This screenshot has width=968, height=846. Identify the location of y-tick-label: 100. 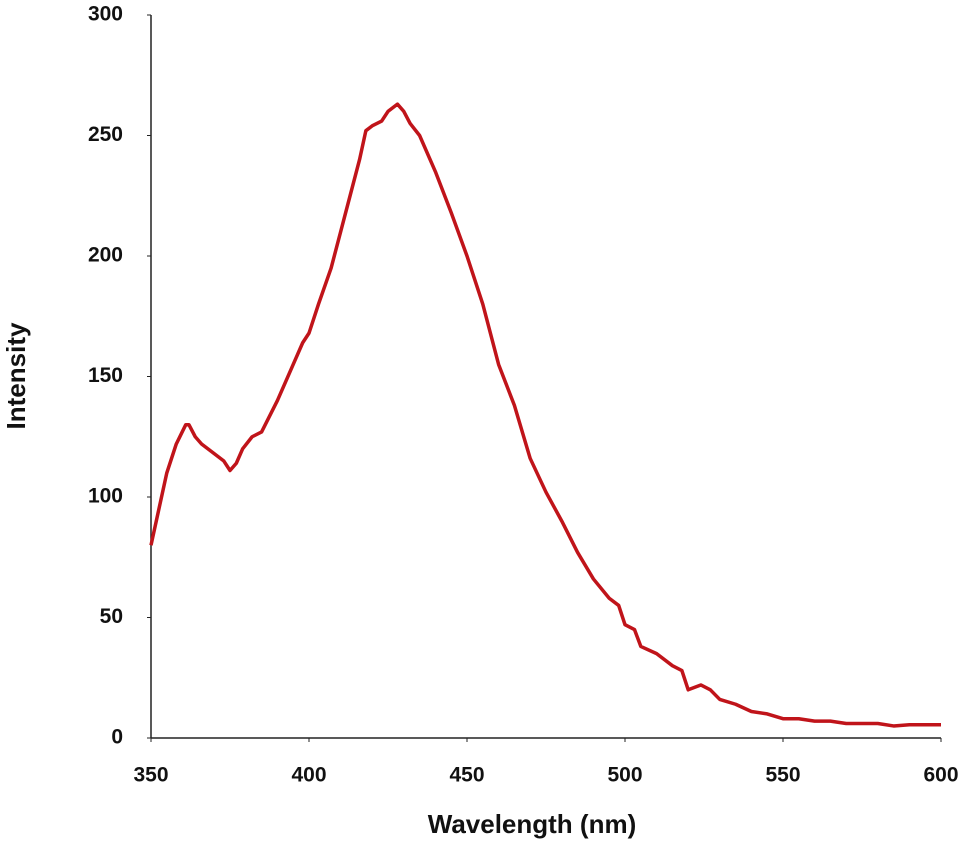
(105, 496).